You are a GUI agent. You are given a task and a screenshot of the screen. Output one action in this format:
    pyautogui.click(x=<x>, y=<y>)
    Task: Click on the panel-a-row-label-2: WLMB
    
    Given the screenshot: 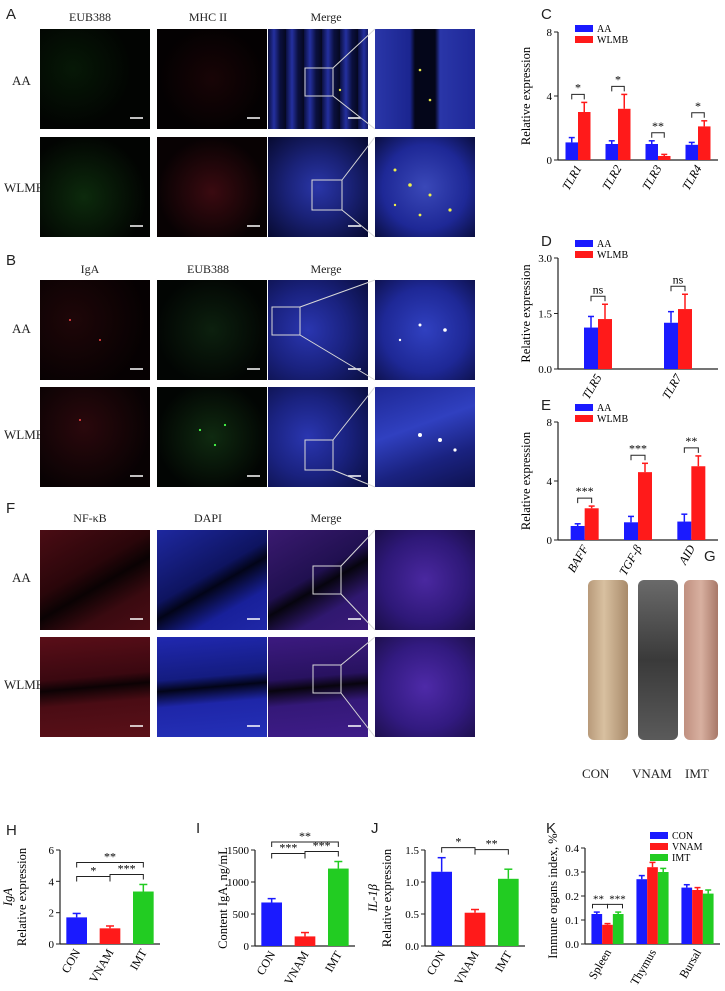 What is the action you would take?
    pyautogui.click(x=24, y=187)
    